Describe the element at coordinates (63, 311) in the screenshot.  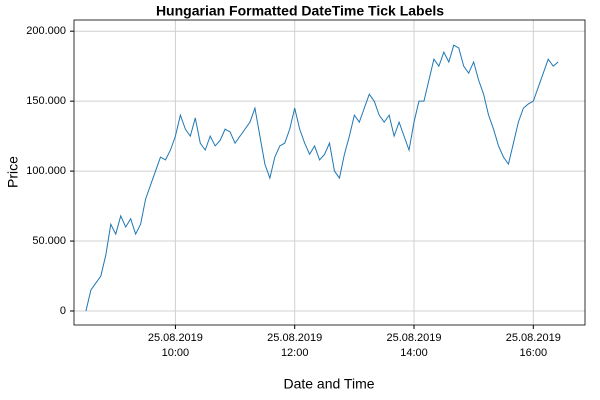
I see `y-tick-label: 0` at that location.